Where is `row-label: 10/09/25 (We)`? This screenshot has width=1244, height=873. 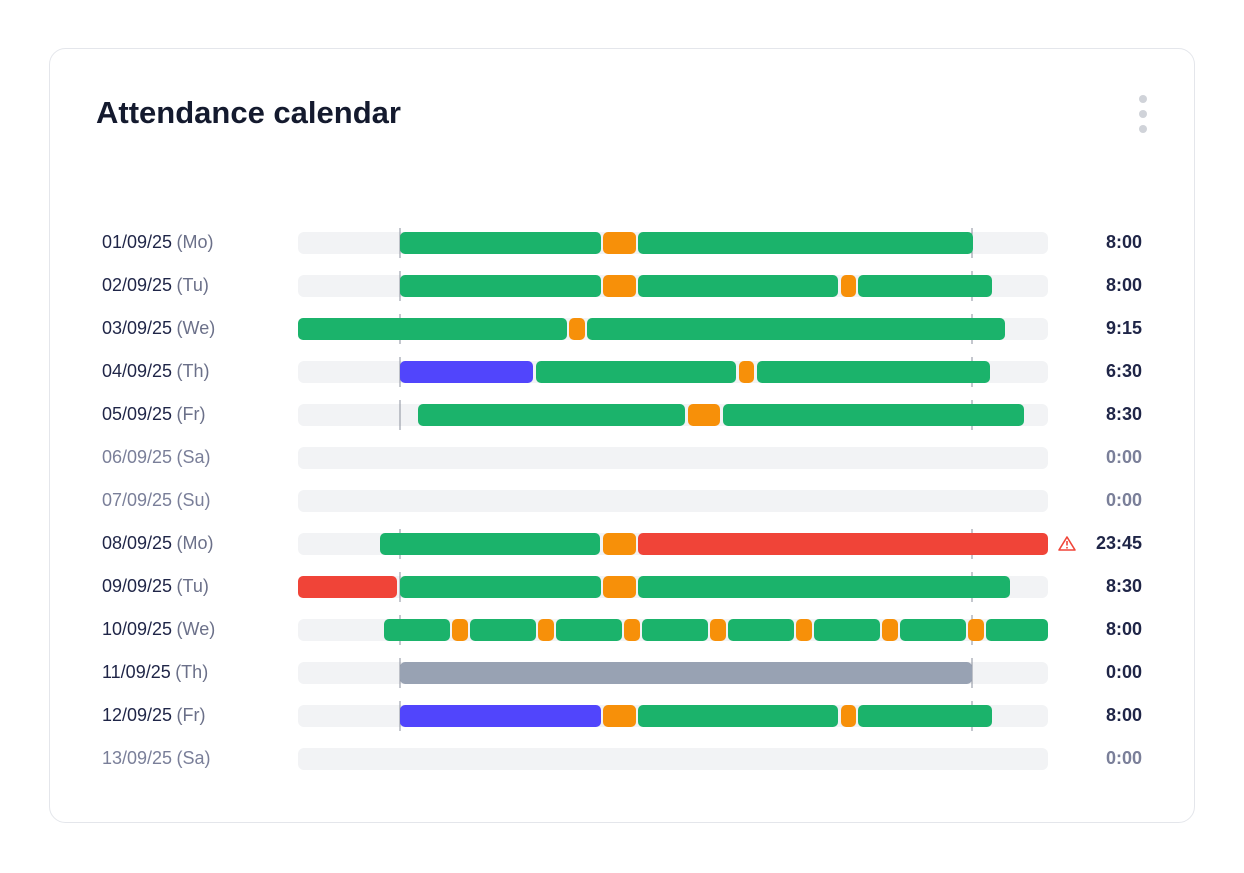 row-label: 10/09/25 (We) is located at coordinates (158, 629).